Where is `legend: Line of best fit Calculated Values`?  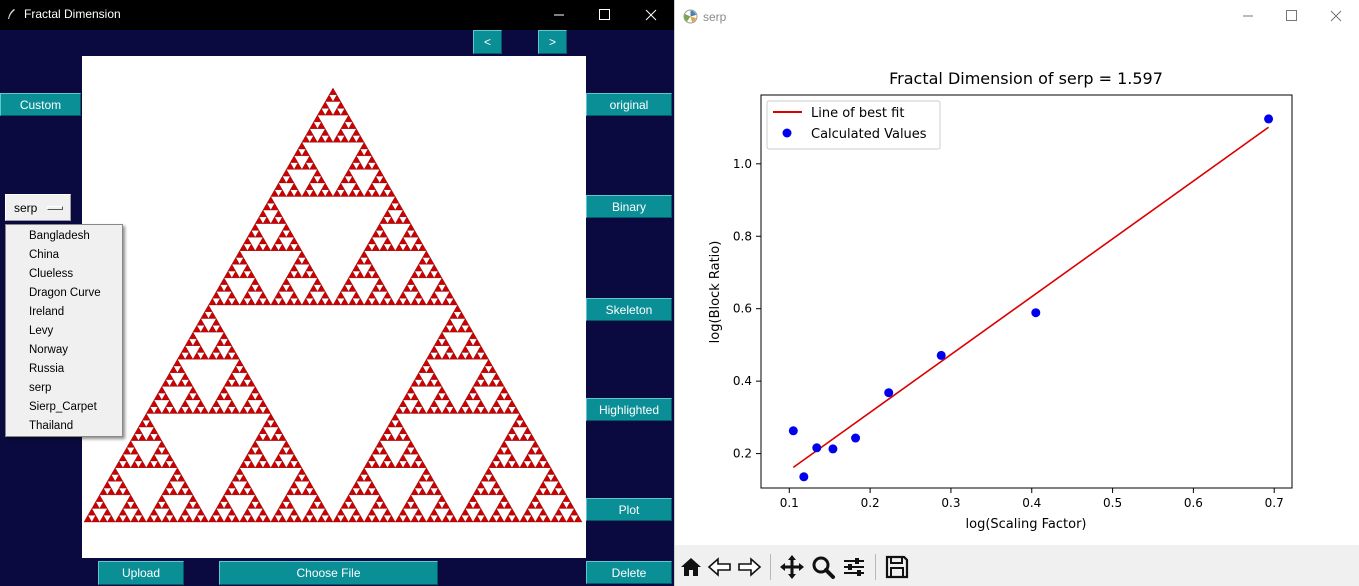
legend: Line of best fit Calculated Values is located at coordinates (853, 125).